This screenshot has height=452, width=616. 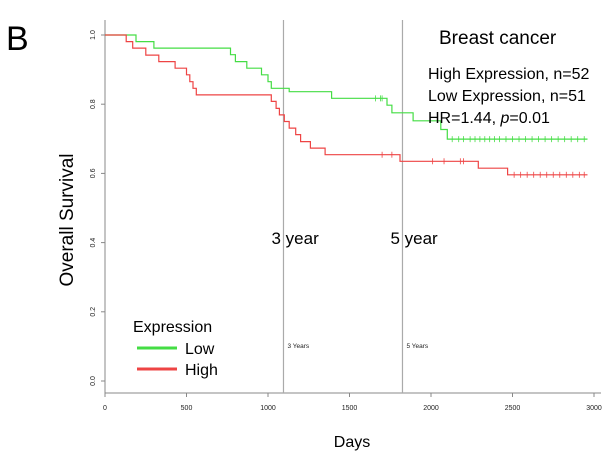 What do you see at coordinates (504, 118) in the screenshot?
I see `p-label: p` at bounding box center [504, 118].